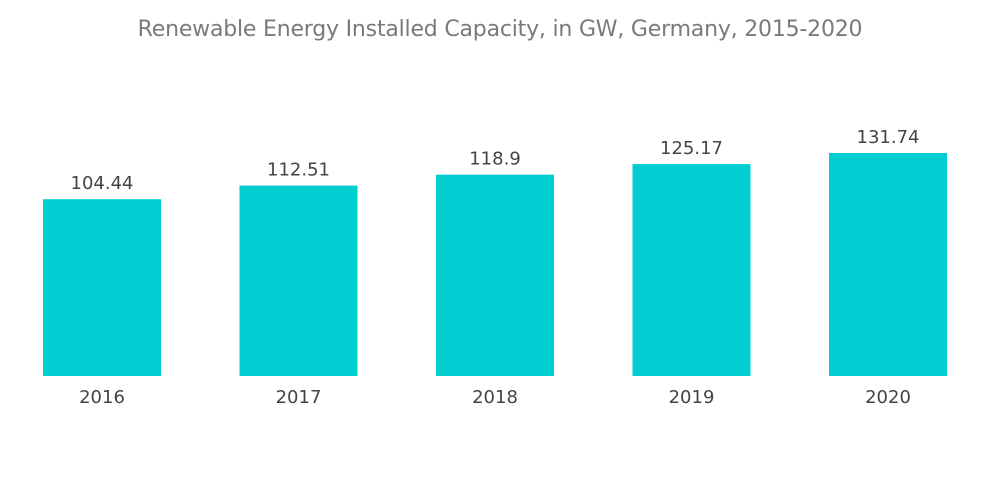 This screenshot has width=1000, height=504. I want to click on bar-2016, so click(102, 287).